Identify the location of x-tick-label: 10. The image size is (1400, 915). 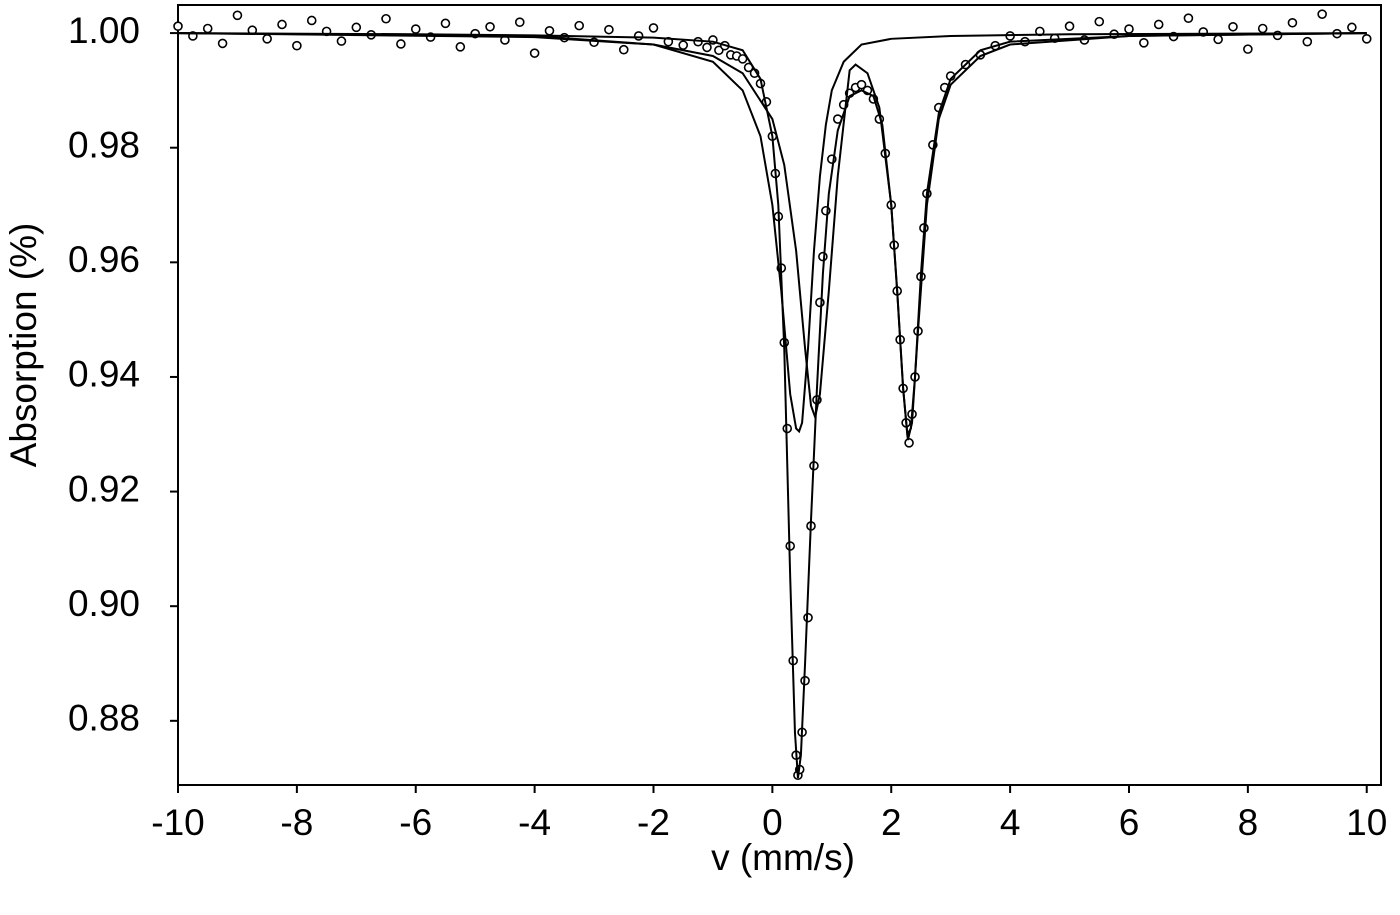
(1366, 822).